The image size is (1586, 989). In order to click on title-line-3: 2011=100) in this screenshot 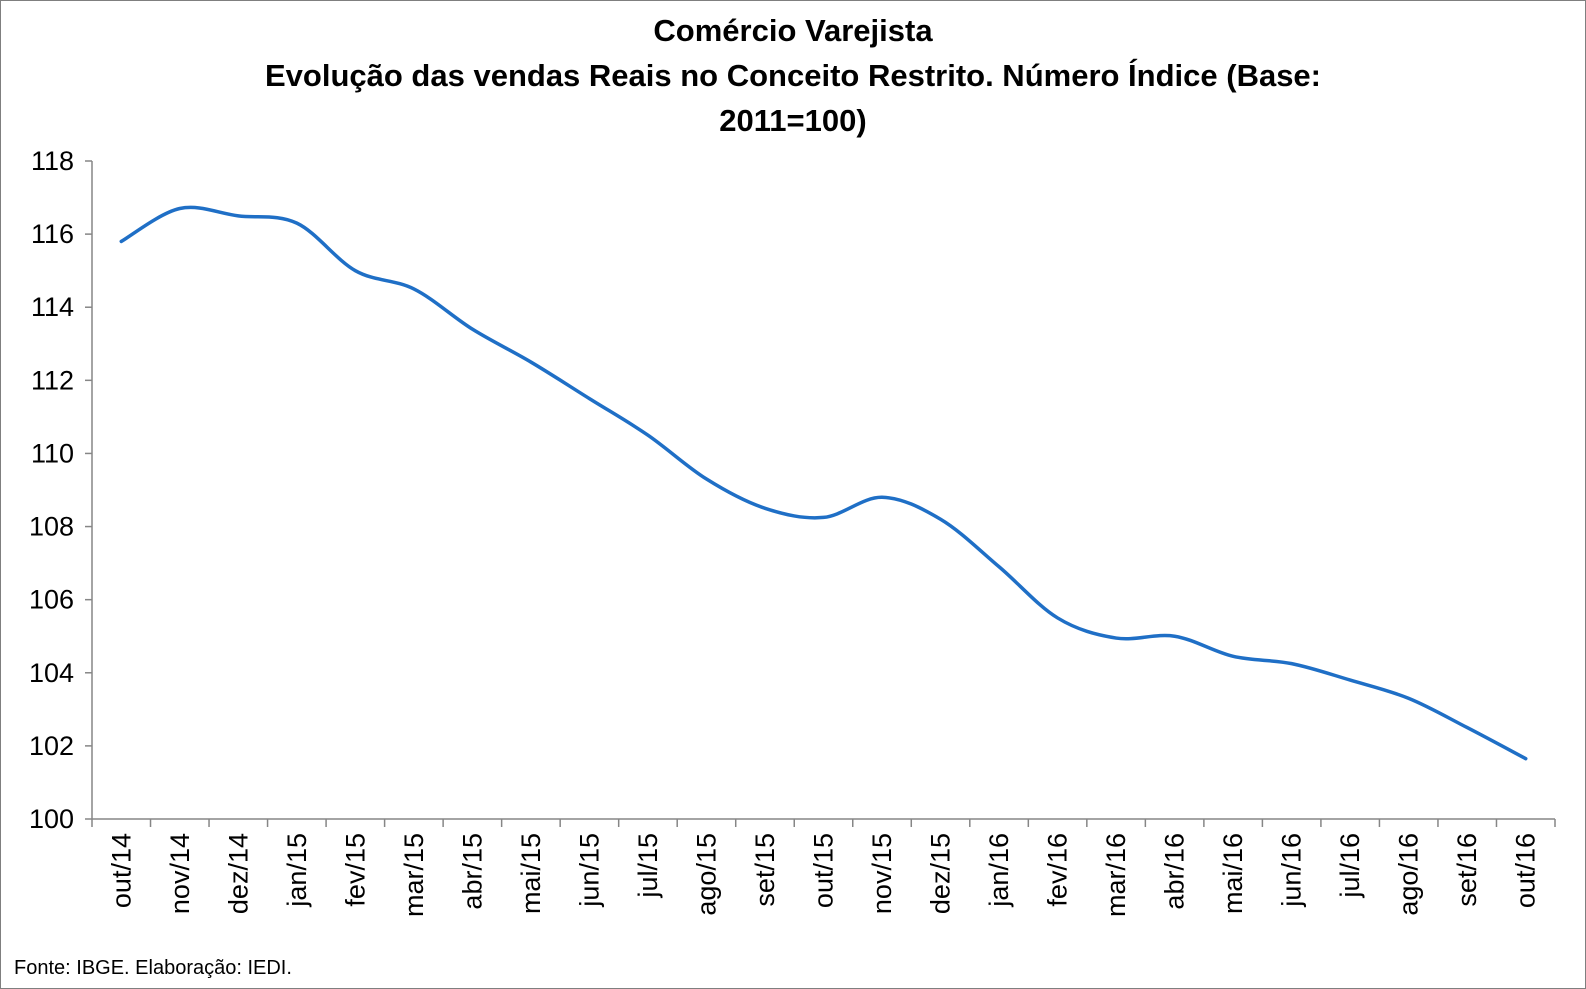, I will do `click(793, 120)`.